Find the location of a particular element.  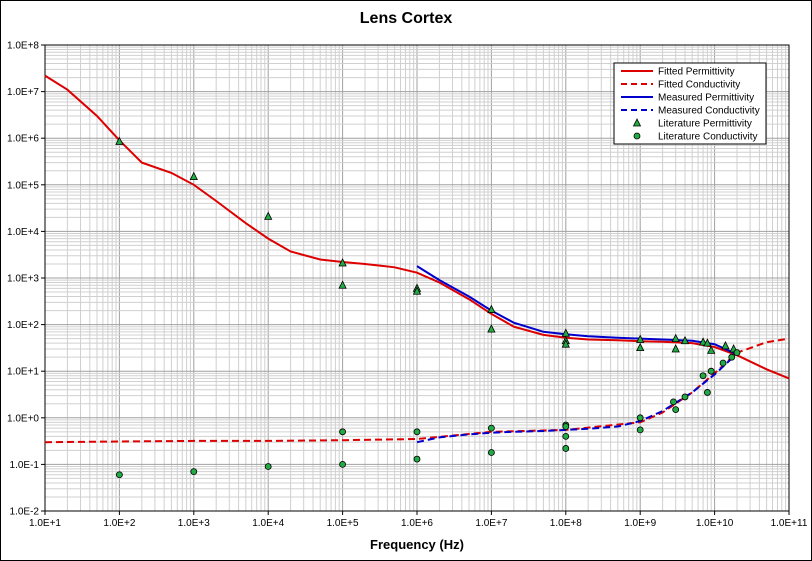

y-tick-label: 1.0E+7 is located at coordinates (23, 92).